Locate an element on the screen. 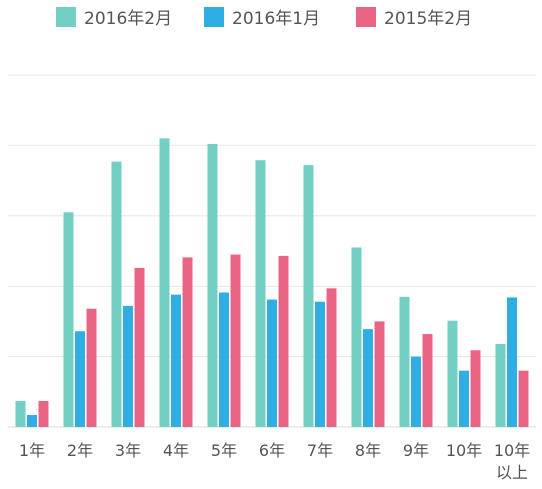  x-tick-label: 4年 is located at coordinates (176, 450).